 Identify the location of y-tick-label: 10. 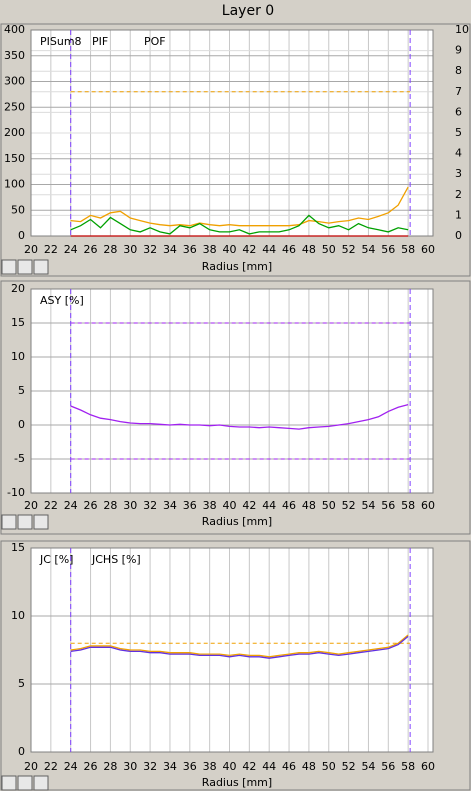
(18, 356).